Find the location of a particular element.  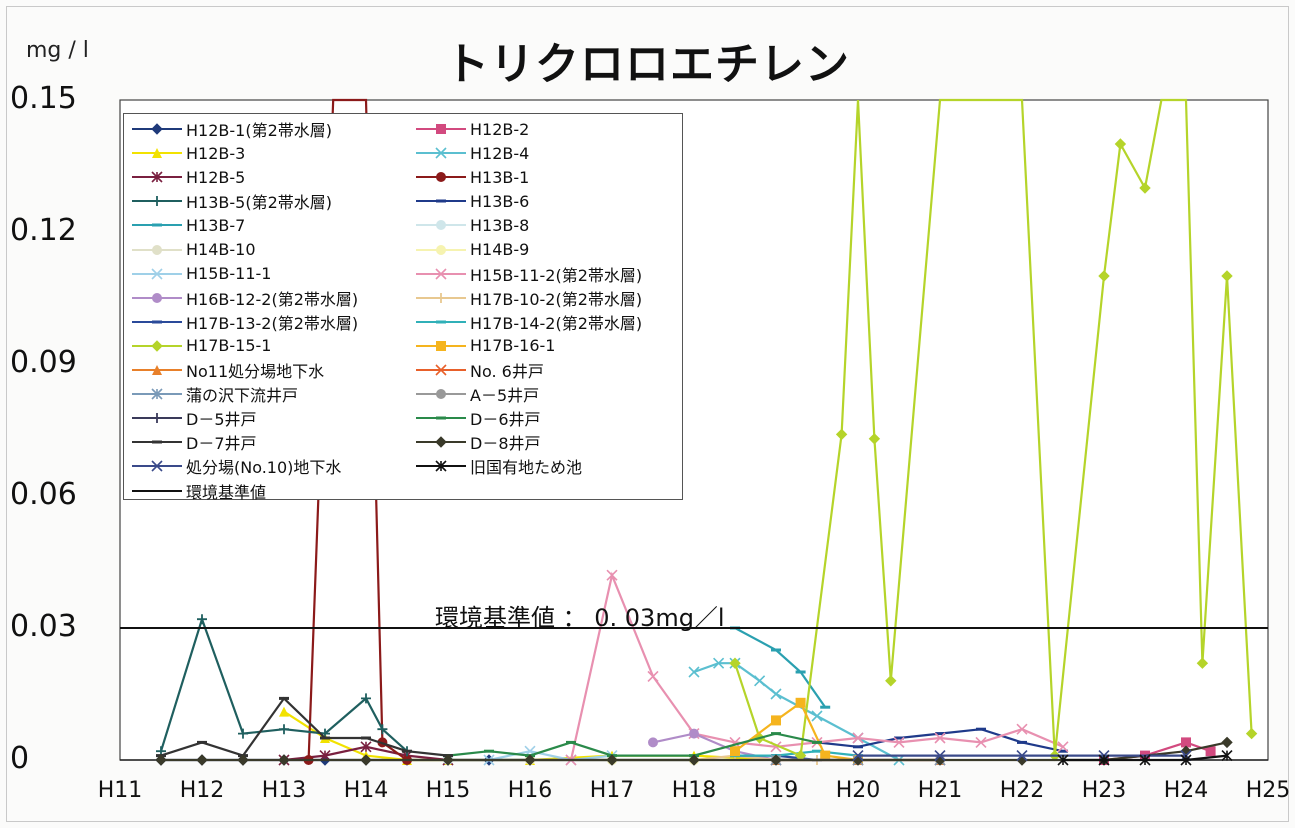

legend-label: H12B-2 is located at coordinates (500, 129).